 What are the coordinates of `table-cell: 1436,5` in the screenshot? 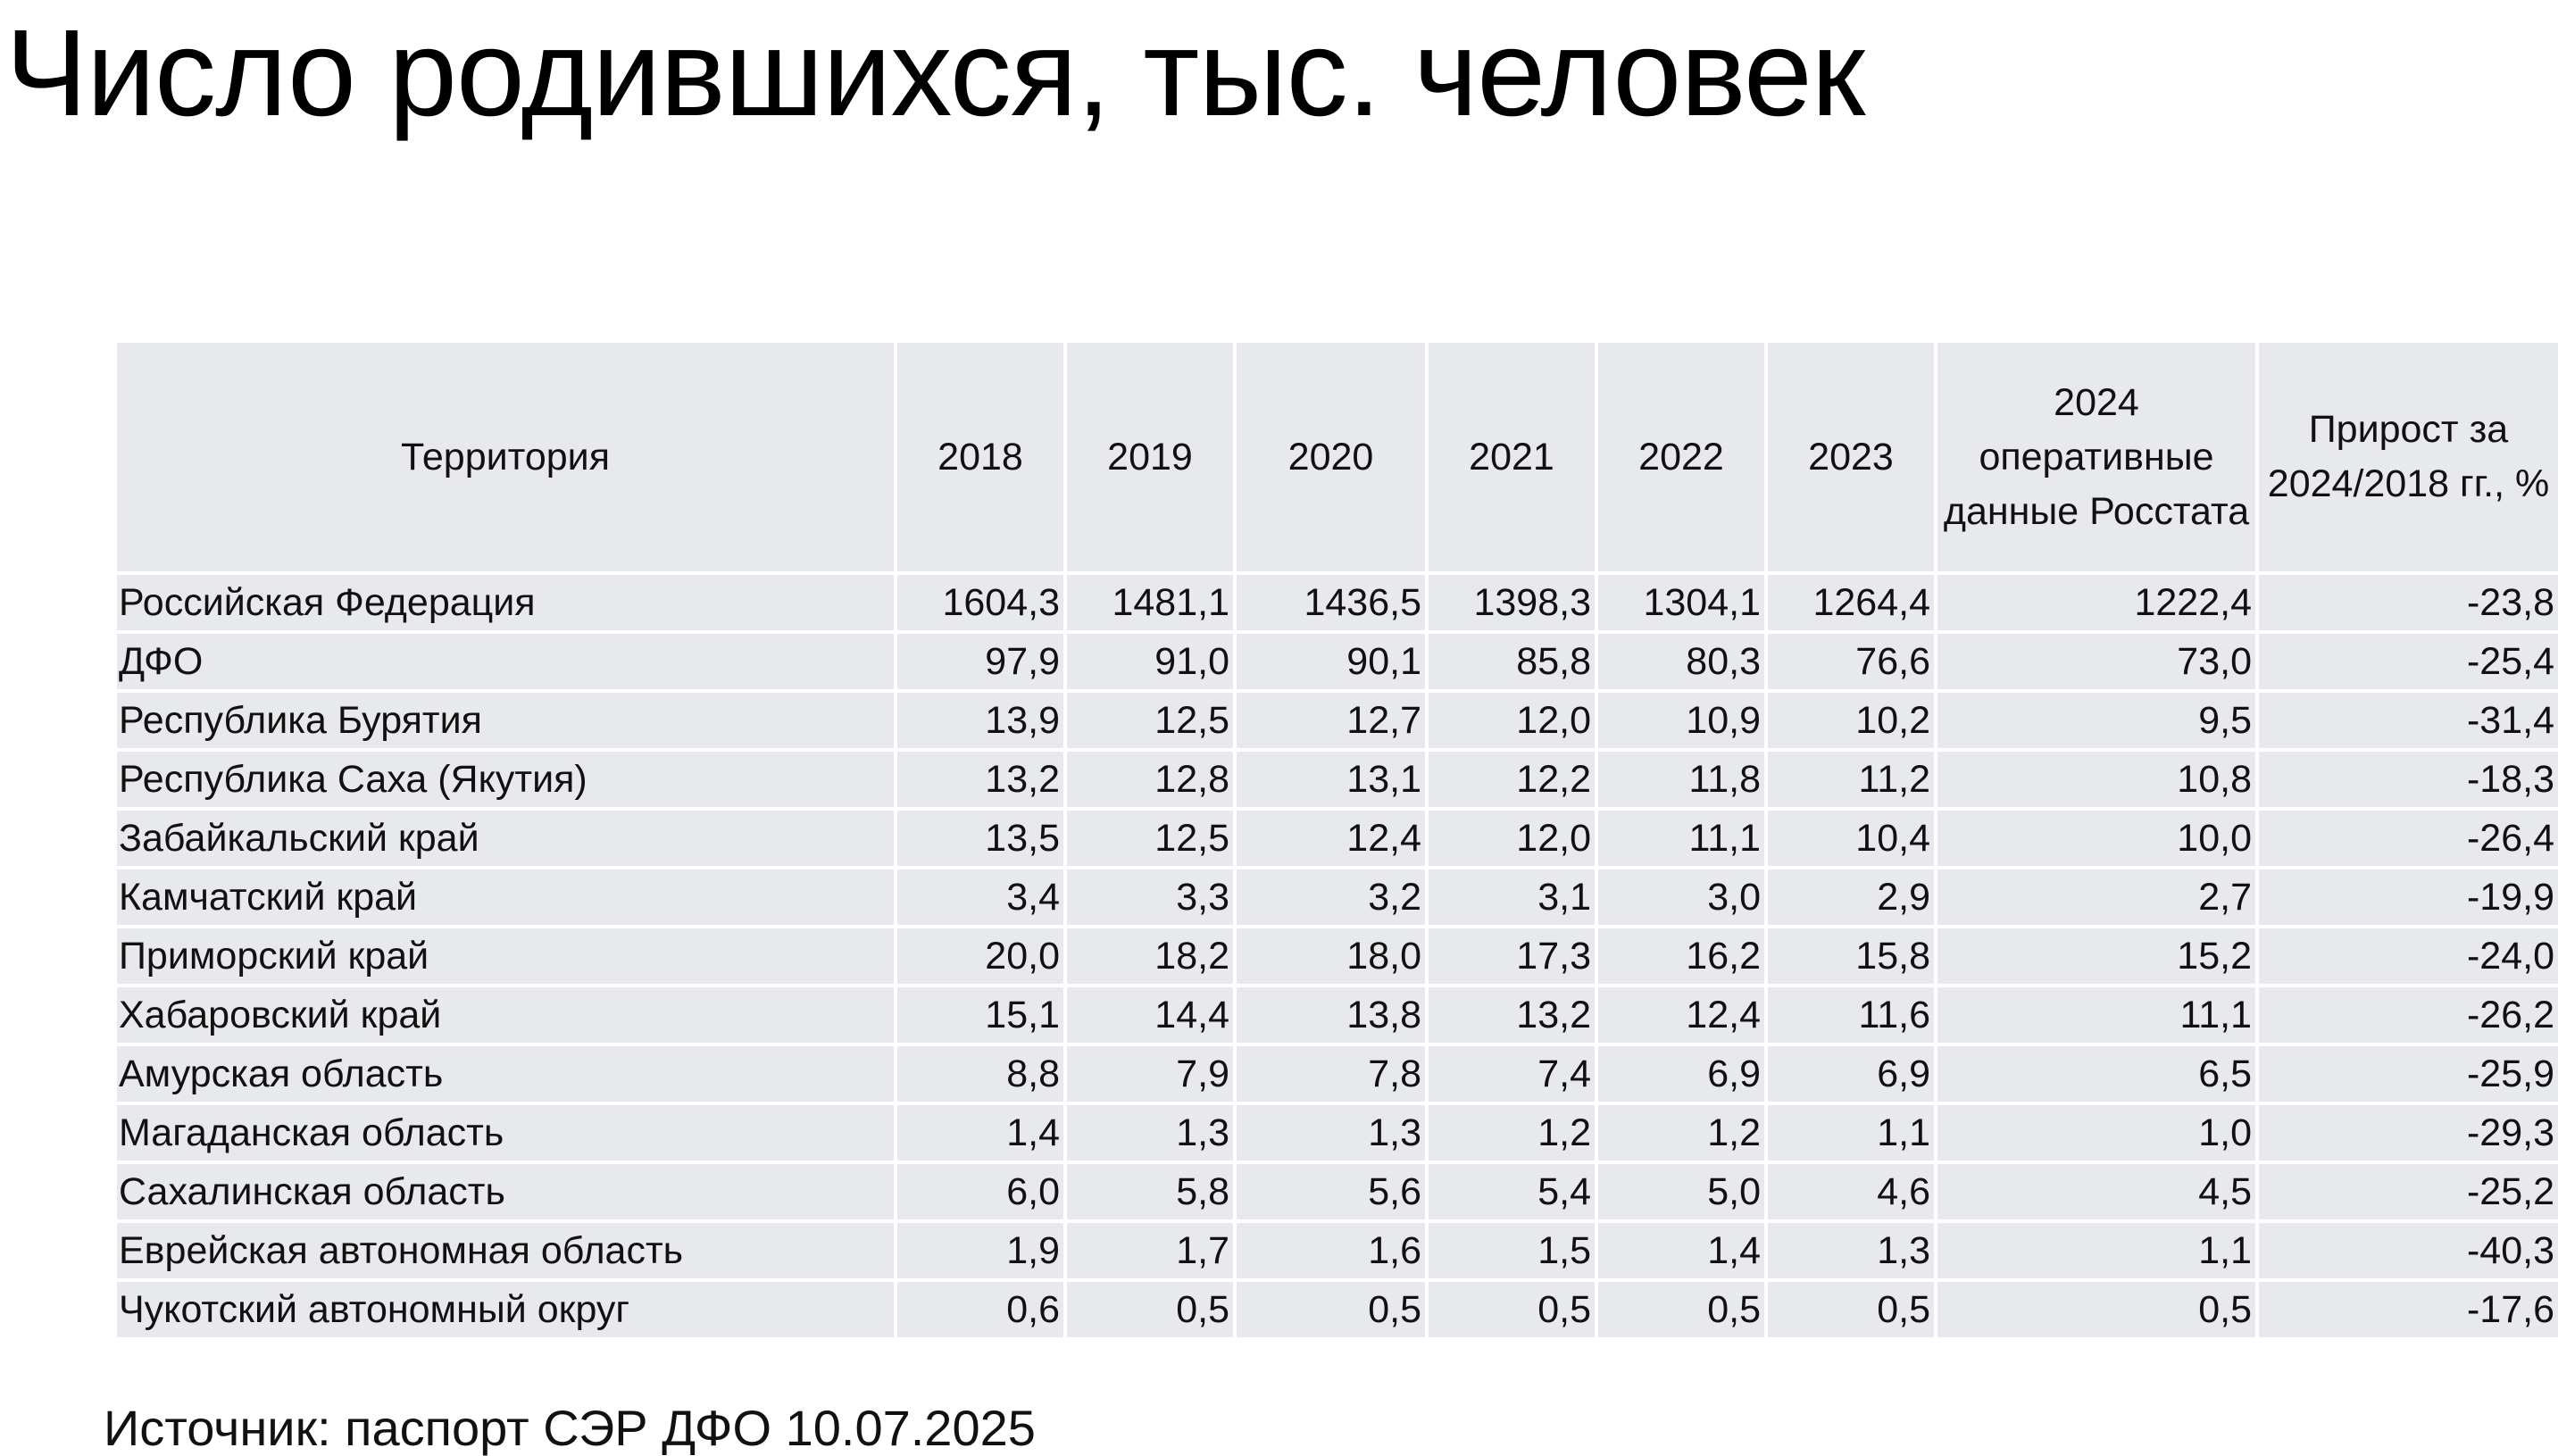 It's located at (1330, 601).